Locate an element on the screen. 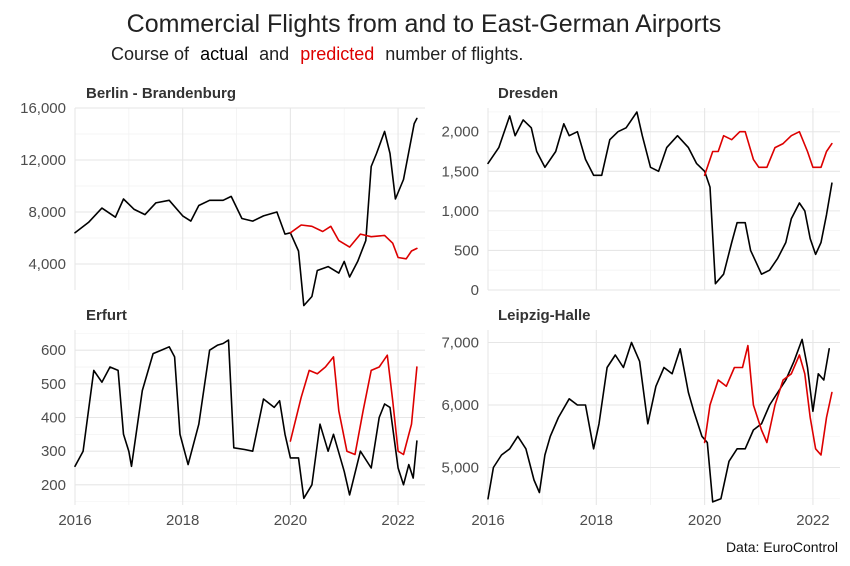  y-tick-label: 8,000 is located at coordinates (47, 212).